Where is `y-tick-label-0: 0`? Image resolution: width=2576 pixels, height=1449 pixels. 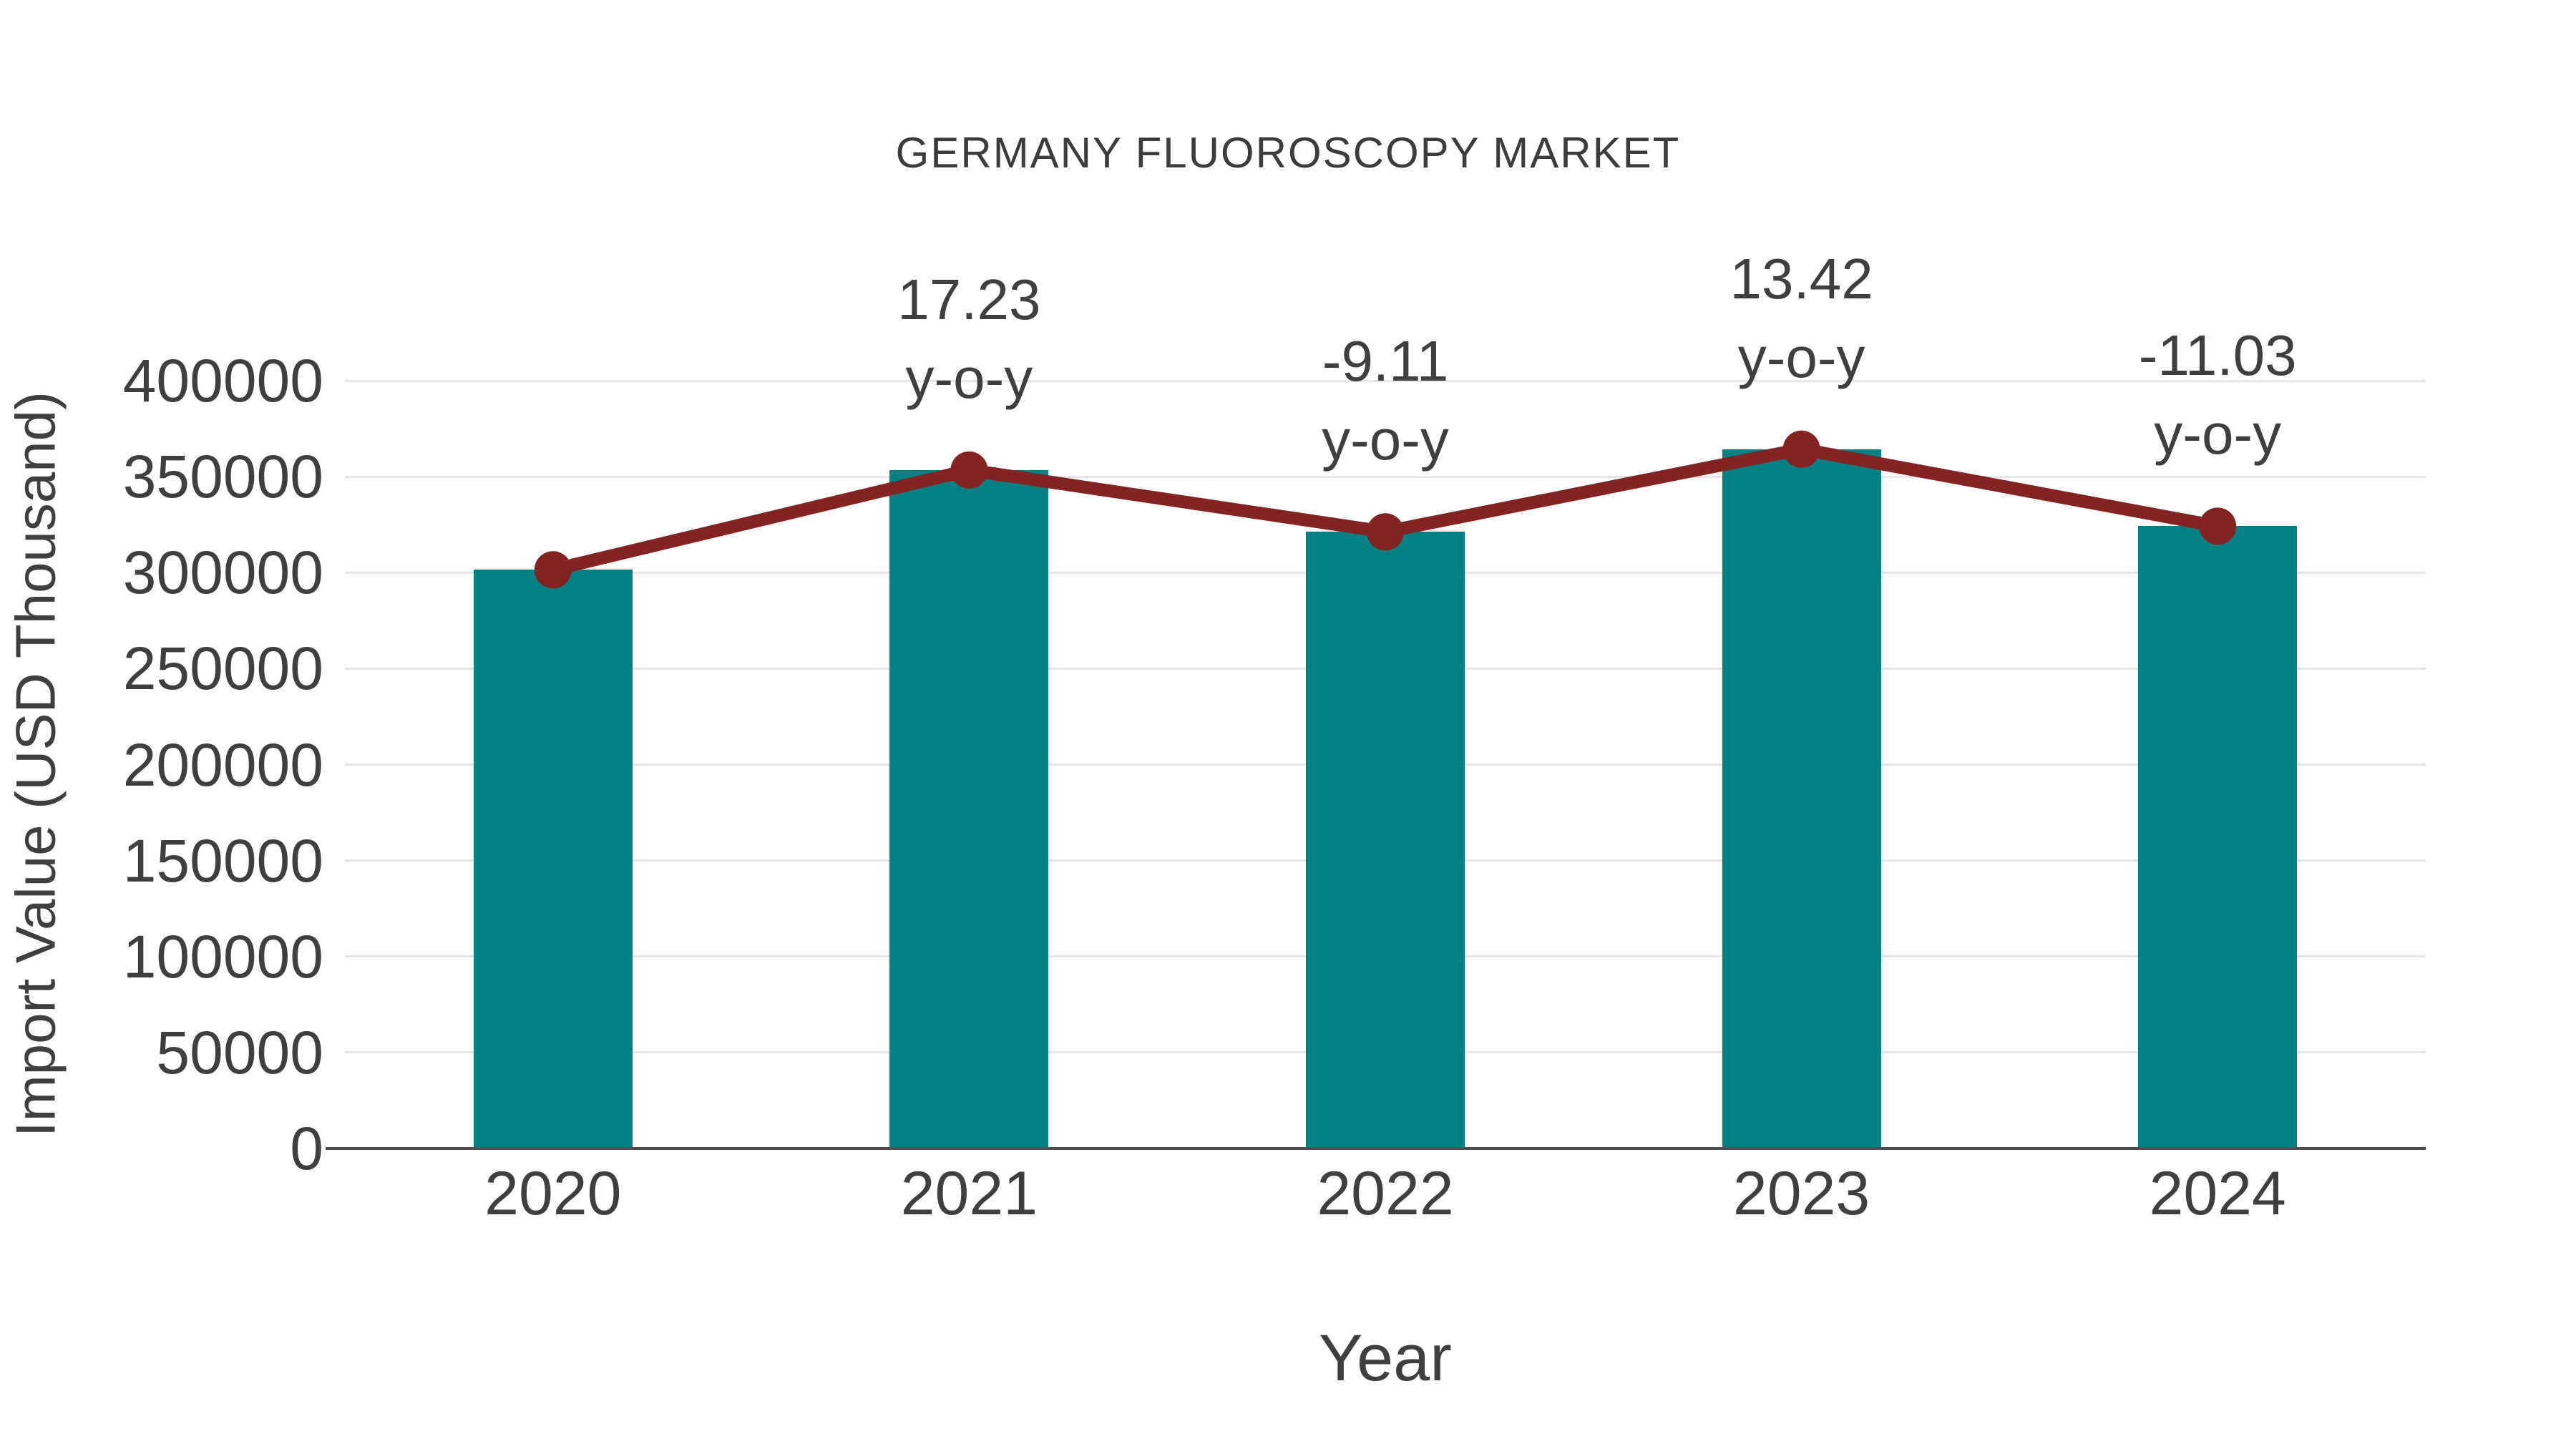 y-tick-label-0: 0 is located at coordinates (306, 1148).